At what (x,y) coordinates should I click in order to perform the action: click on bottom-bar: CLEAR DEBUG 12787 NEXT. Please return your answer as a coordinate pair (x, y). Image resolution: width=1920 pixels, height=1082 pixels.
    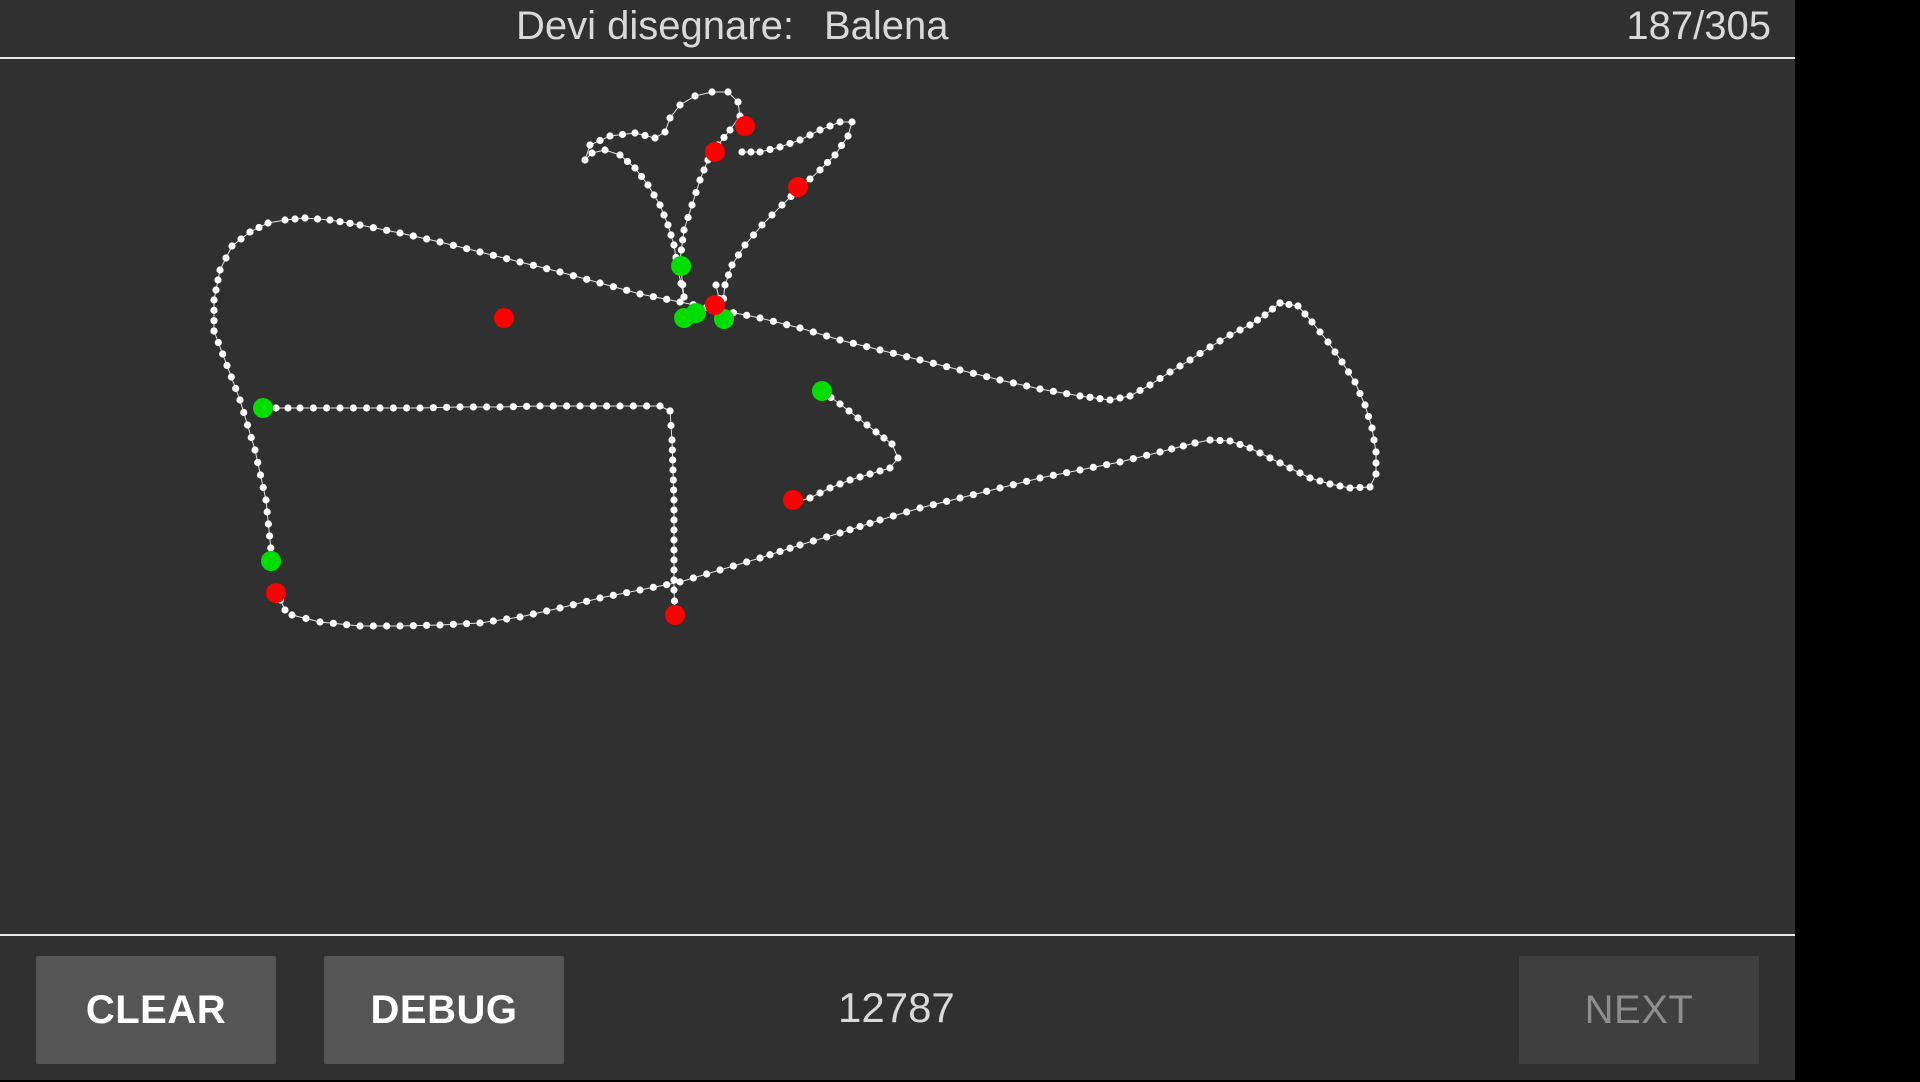
    Looking at the image, I should click on (897, 1008).